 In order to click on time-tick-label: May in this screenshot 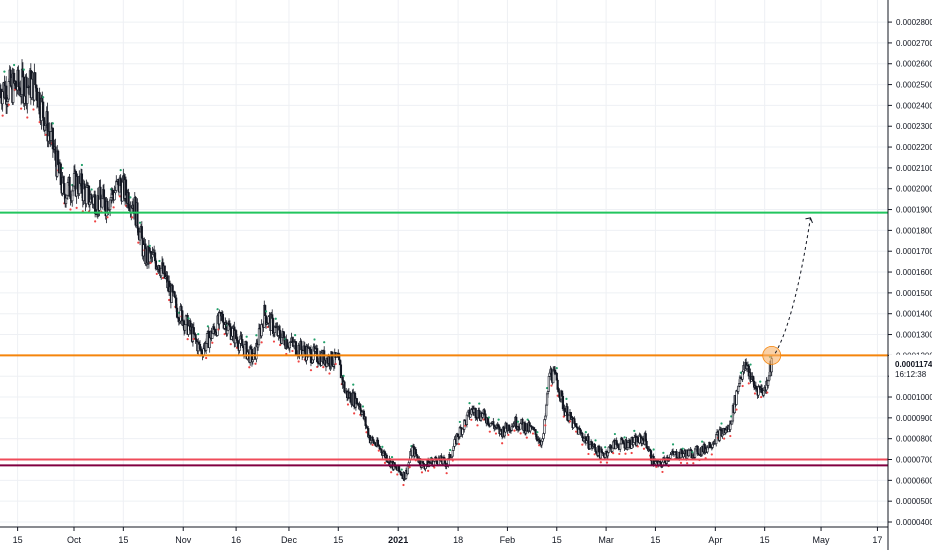, I will do `click(822, 540)`.